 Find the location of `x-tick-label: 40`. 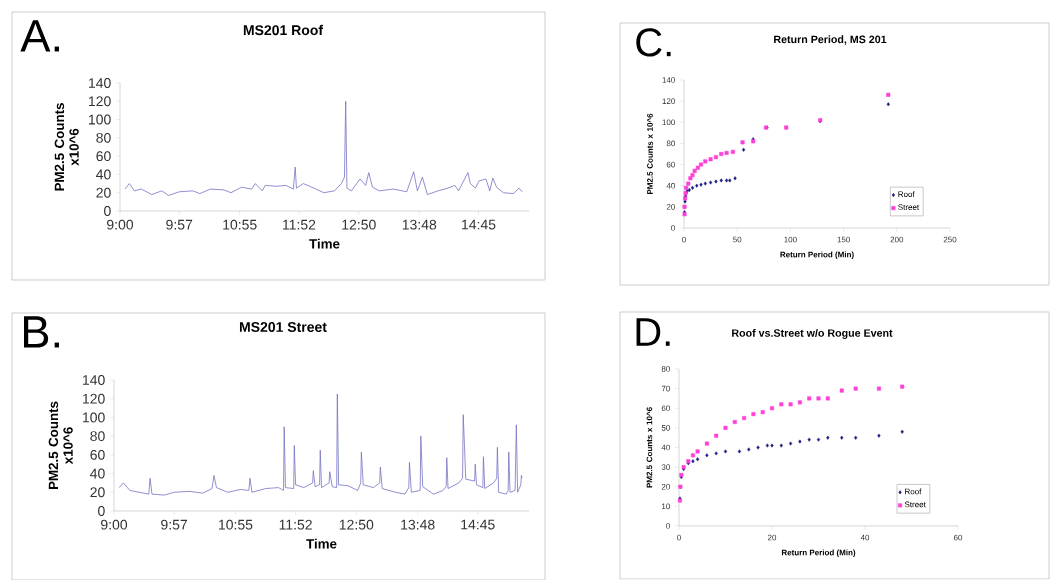

x-tick-label: 40 is located at coordinates (865, 537).